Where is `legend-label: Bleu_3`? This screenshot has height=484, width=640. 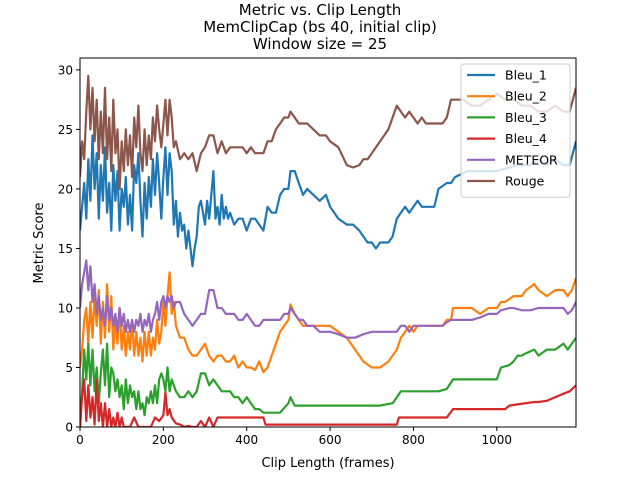
legend-label: Bleu_3 is located at coordinates (526, 117).